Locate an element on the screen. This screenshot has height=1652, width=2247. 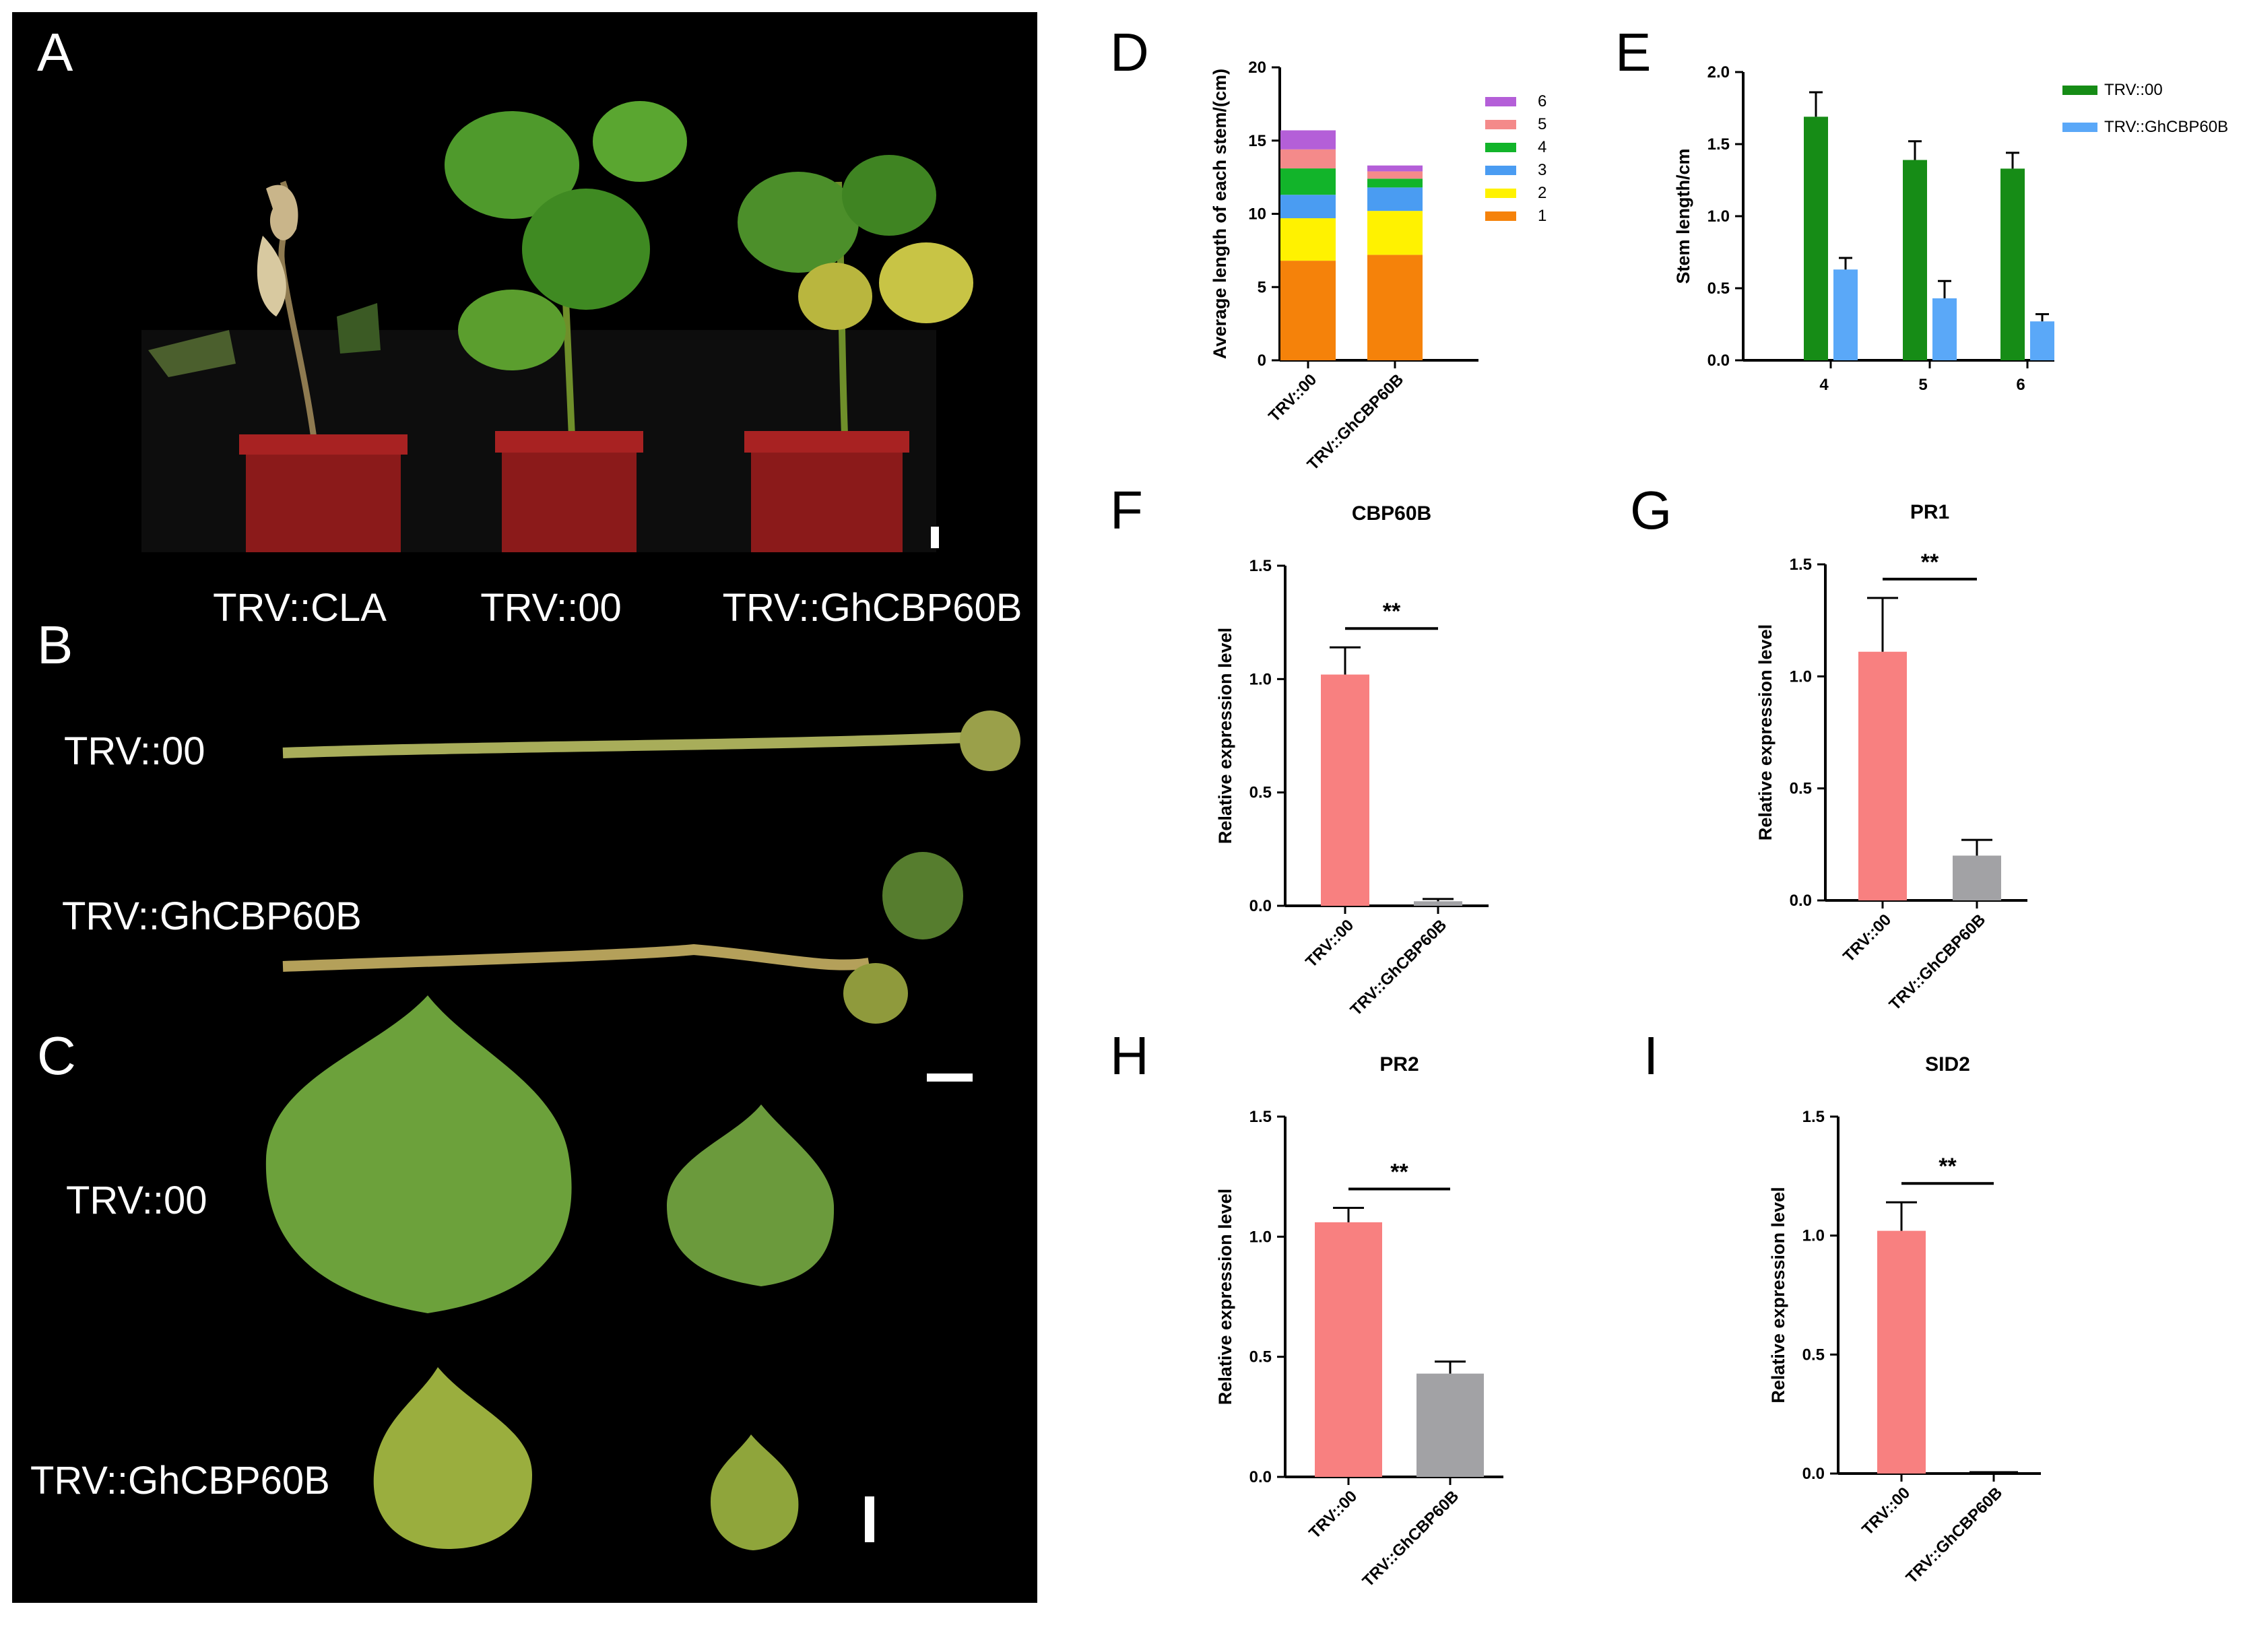
plant-trv-cla is located at coordinates (278, 366).